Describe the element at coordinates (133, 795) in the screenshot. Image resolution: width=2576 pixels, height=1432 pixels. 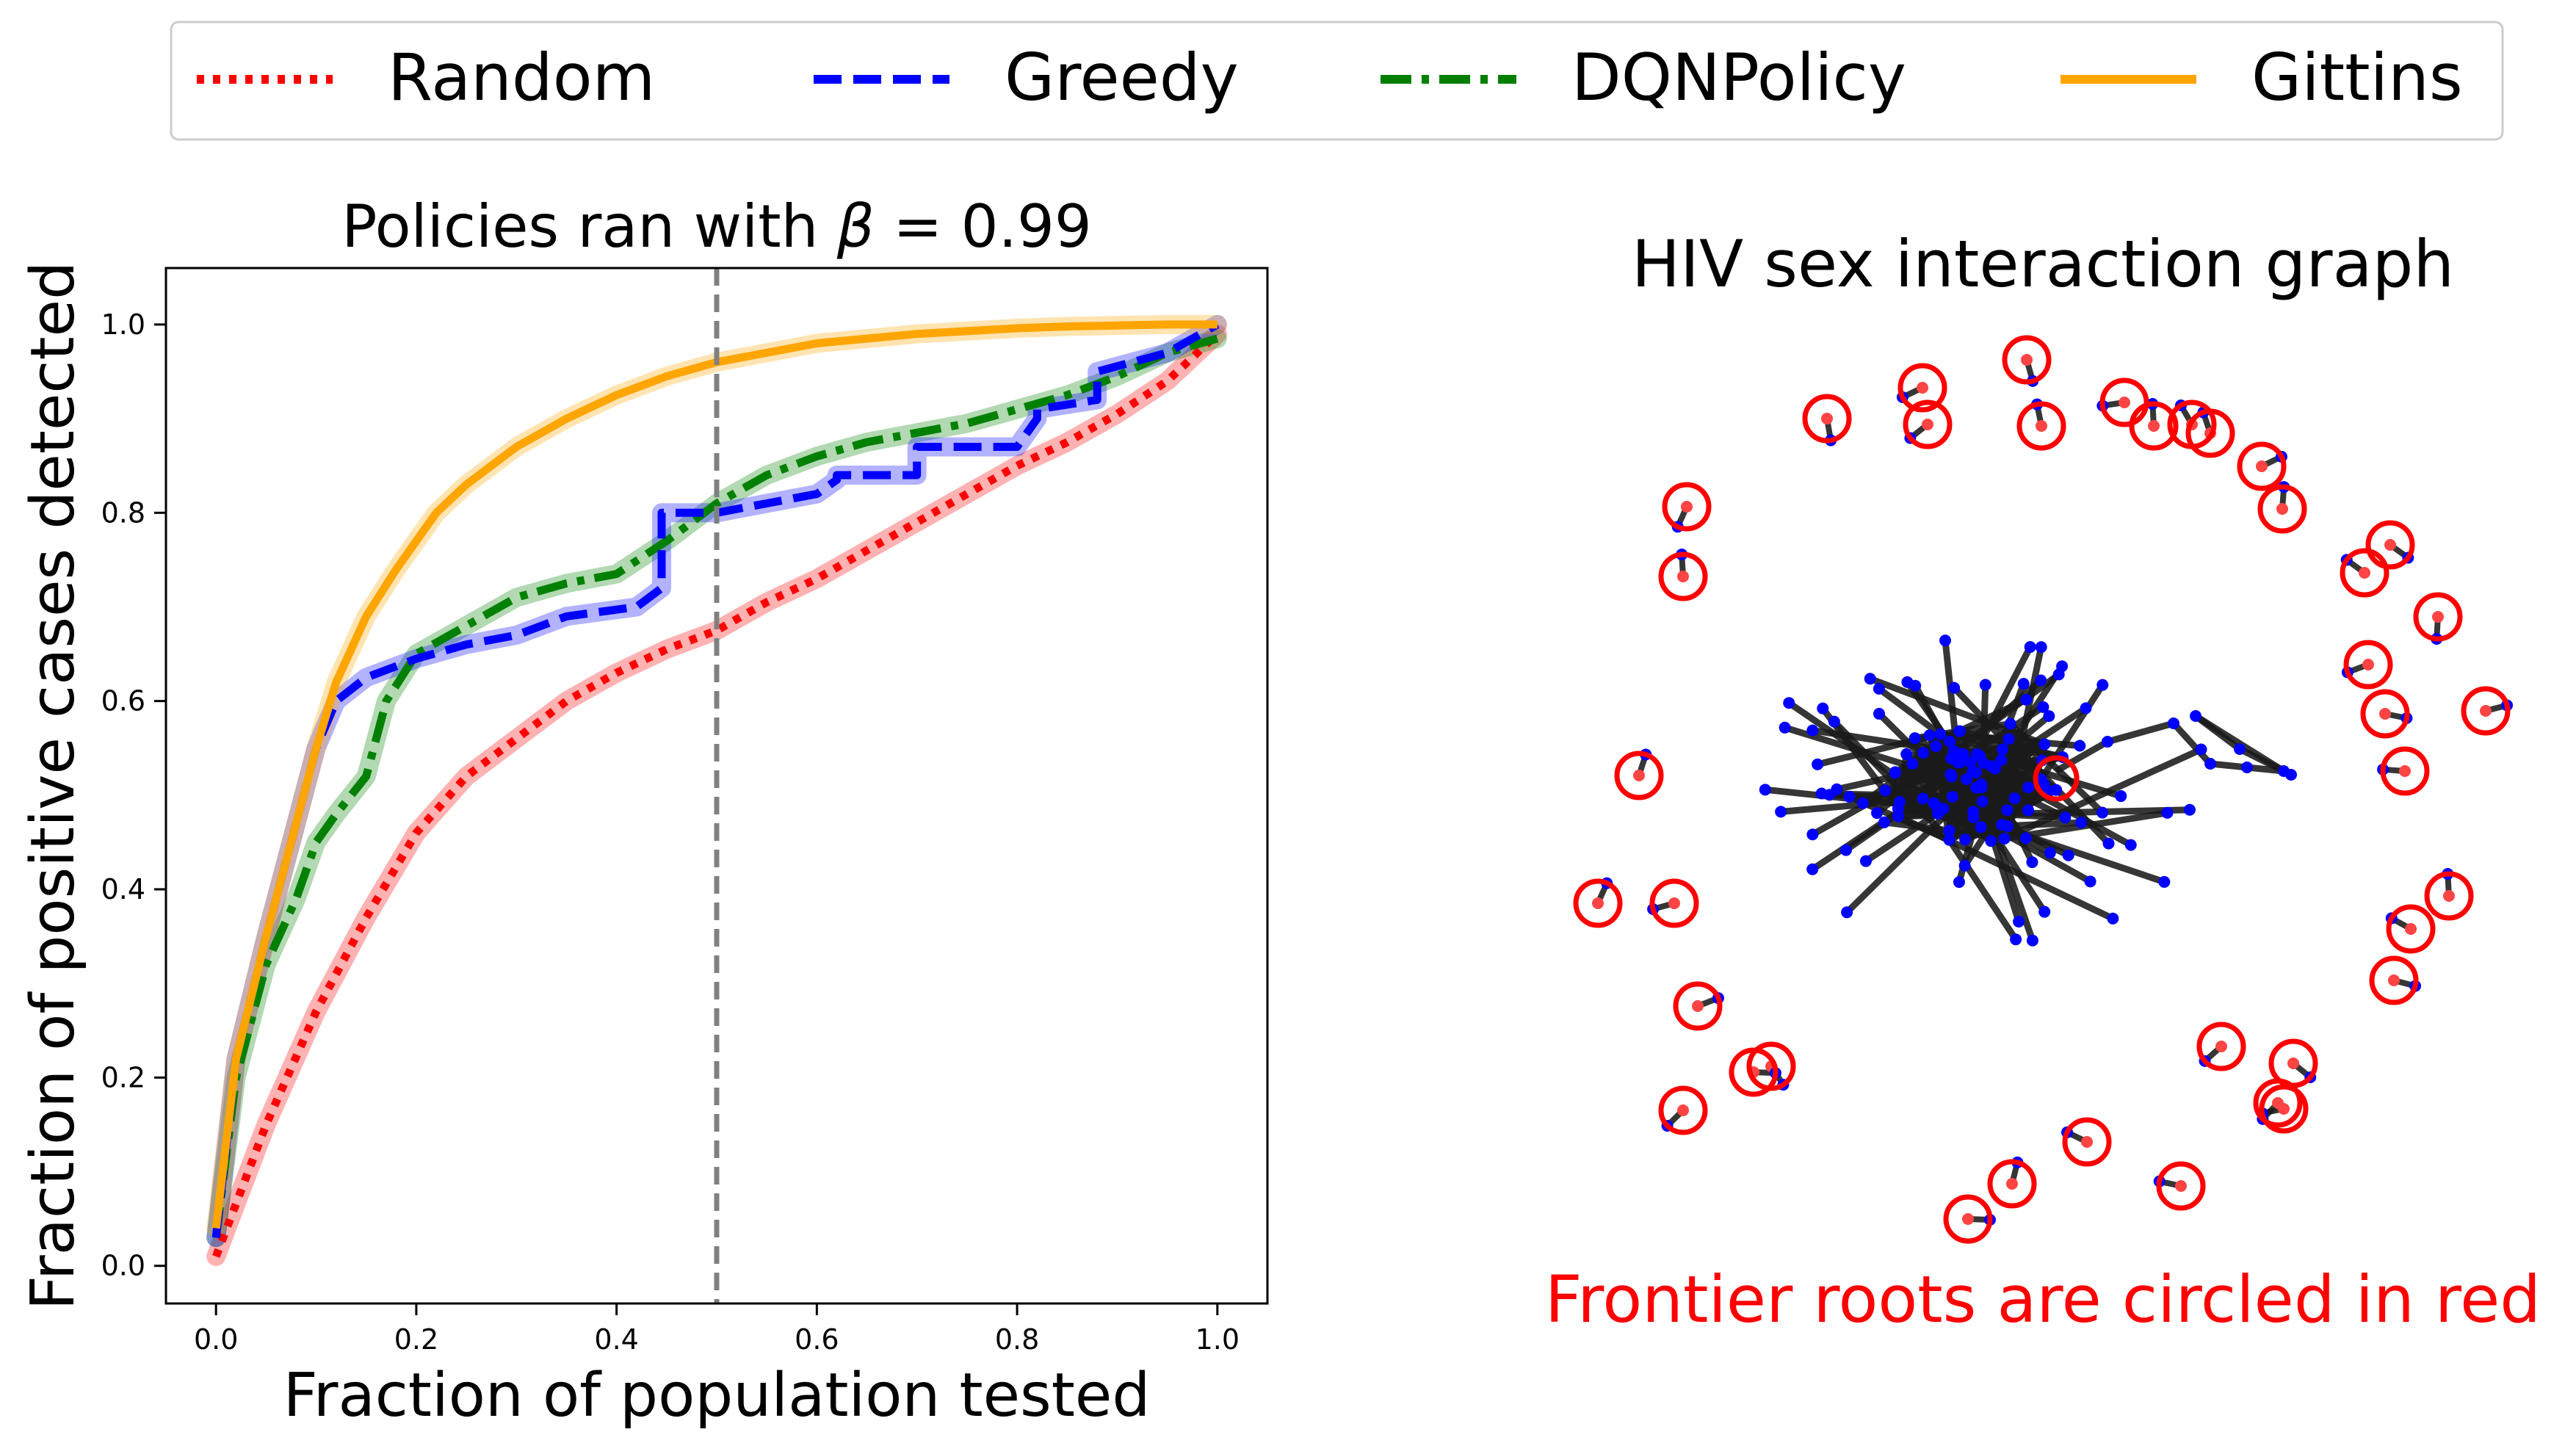
I see `y-axis-ticks: 0.0 0.2 0.4 0.6 0.8 1.0` at that location.